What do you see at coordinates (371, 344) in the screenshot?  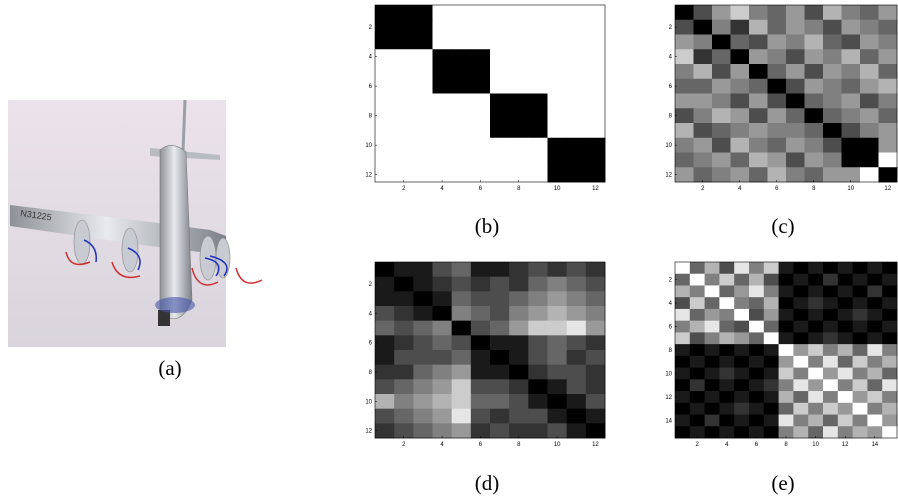 I see `y-tick-label: 6` at bounding box center [371, 344].